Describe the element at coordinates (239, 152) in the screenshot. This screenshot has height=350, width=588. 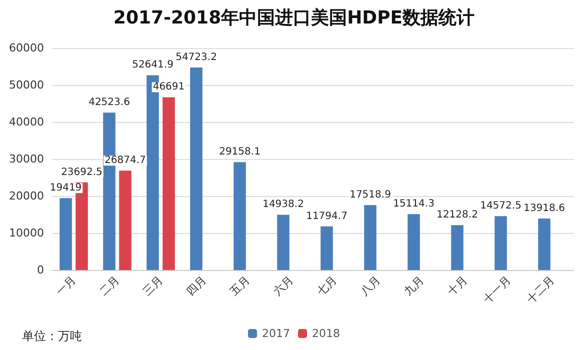
I see `data-label: 29158.1` at that location.